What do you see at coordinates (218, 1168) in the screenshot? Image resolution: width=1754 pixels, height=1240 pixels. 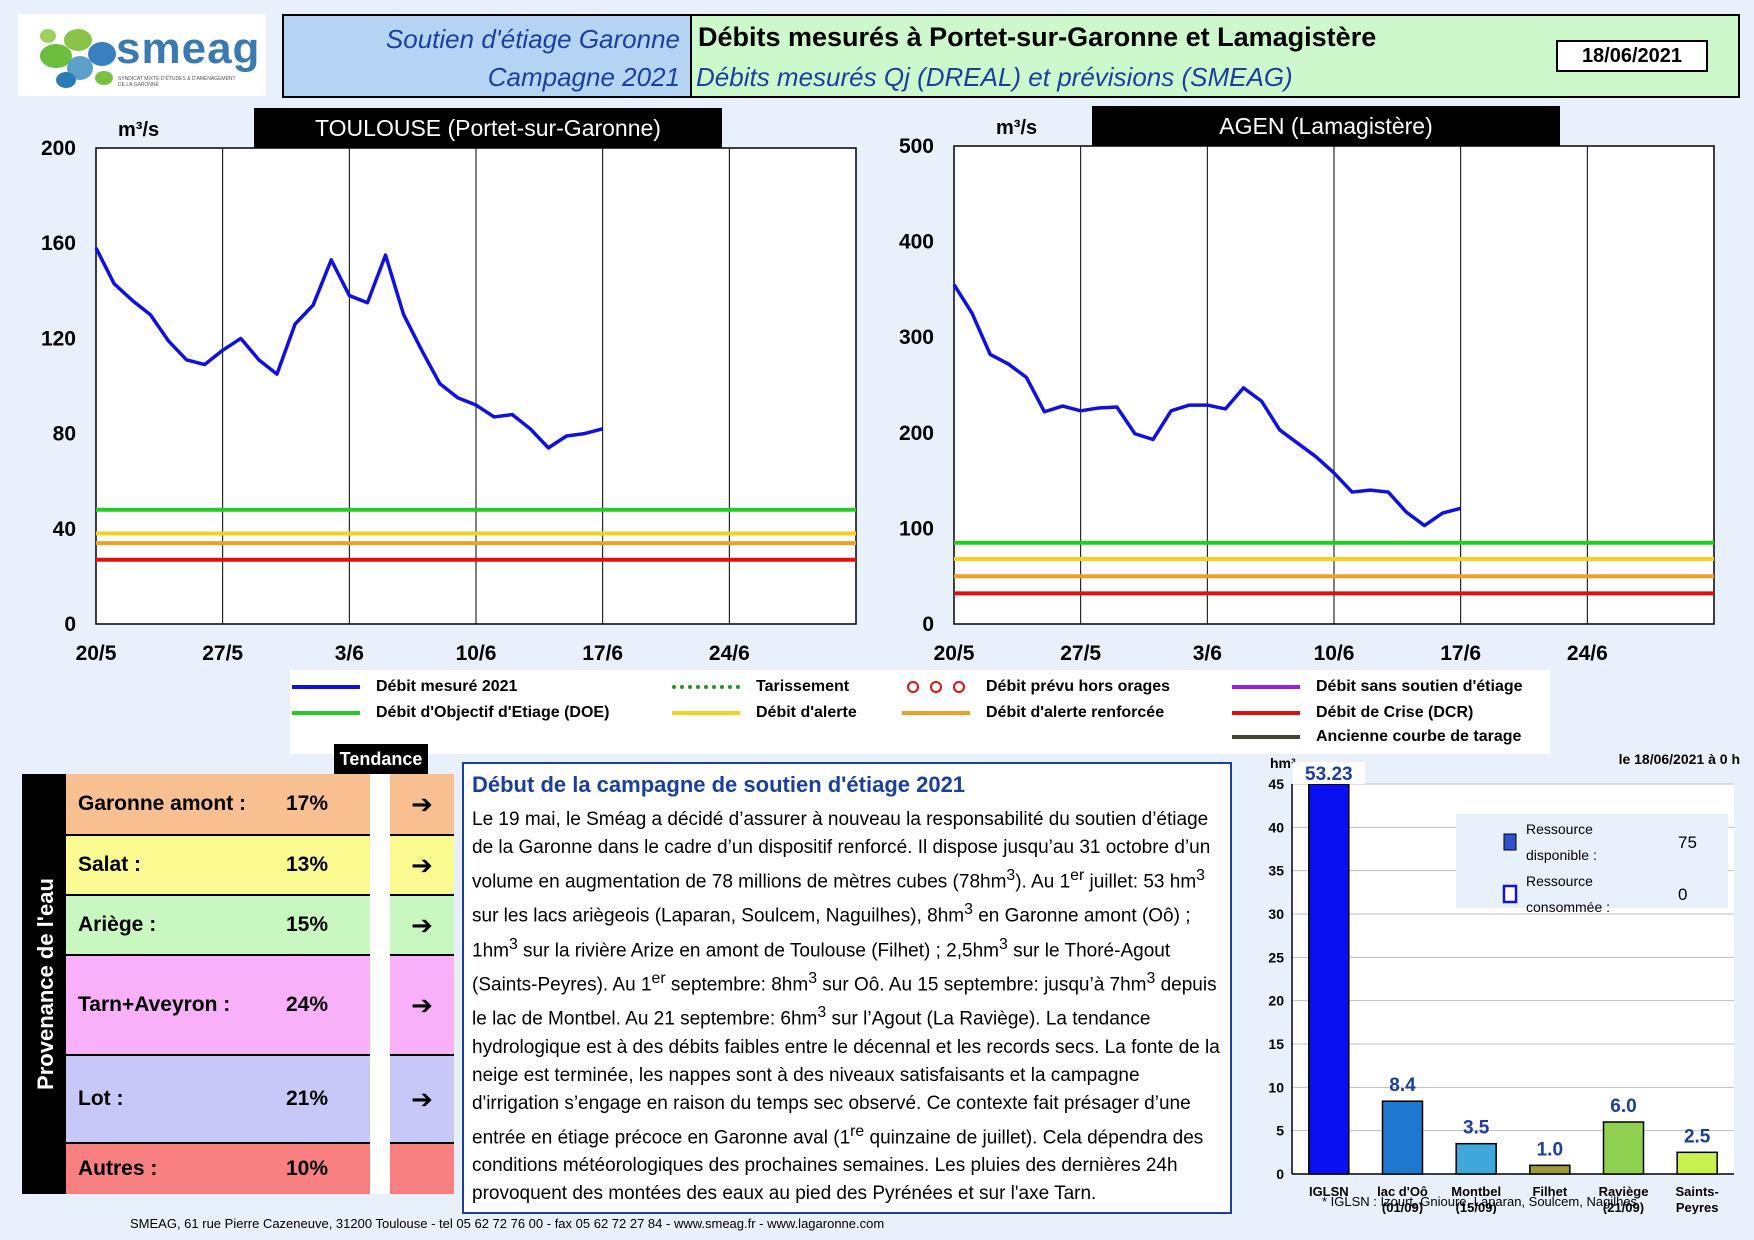 I see `provenance-row: Autres : 10%` at bounding box center [218, 1168].